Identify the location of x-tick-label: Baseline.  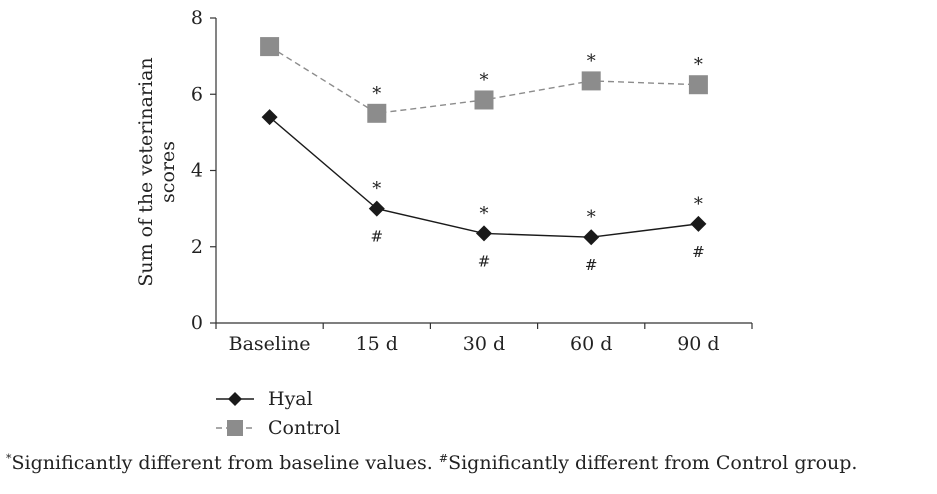
(270, 344).